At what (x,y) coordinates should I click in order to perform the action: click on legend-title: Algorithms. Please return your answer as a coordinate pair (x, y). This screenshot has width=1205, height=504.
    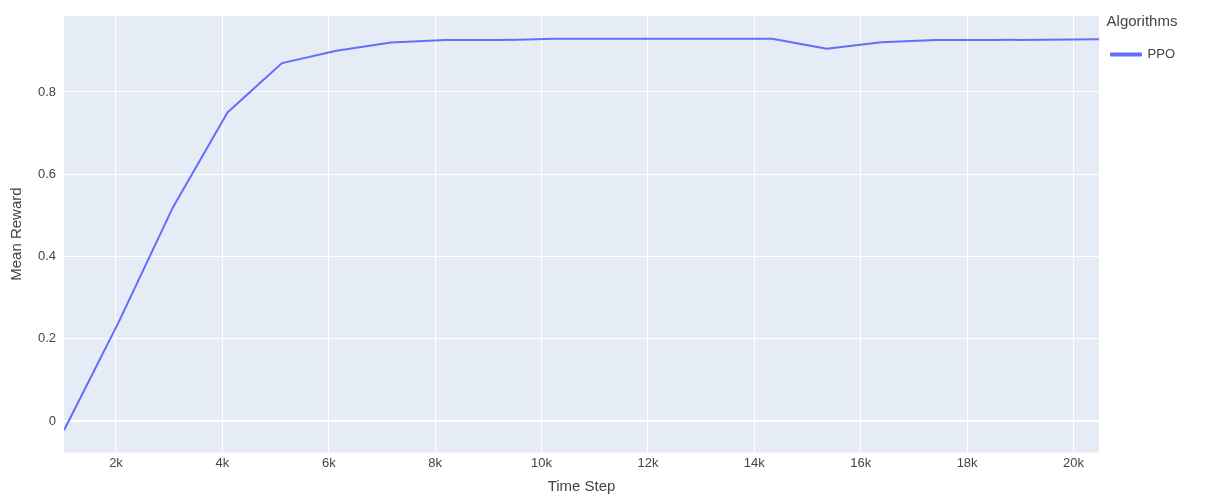
    Looking at the image, I should click on (1142, 20).